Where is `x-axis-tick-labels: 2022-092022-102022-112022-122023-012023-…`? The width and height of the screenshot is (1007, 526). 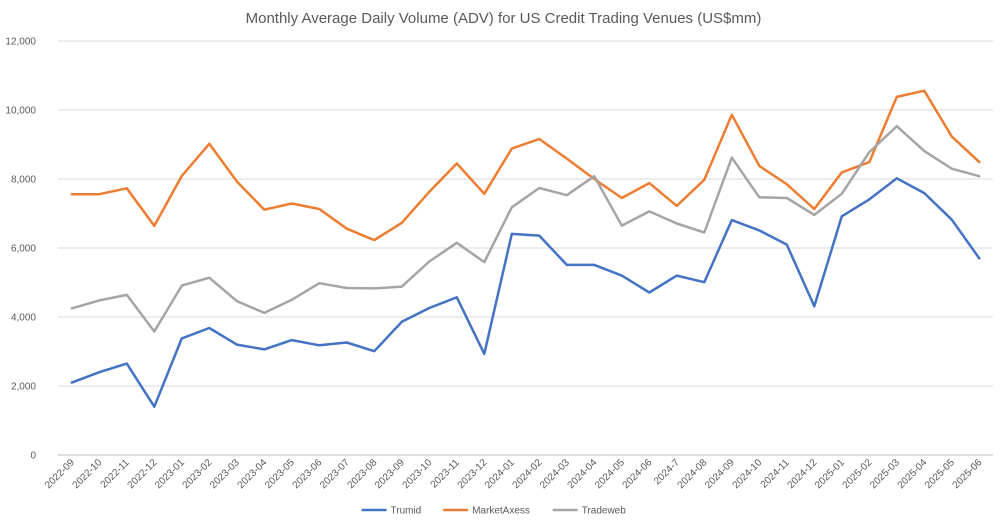
x-axis-tick-labels: 2022-092022-102022-112022-122023-012023-… is located at coordinates (514, 474).